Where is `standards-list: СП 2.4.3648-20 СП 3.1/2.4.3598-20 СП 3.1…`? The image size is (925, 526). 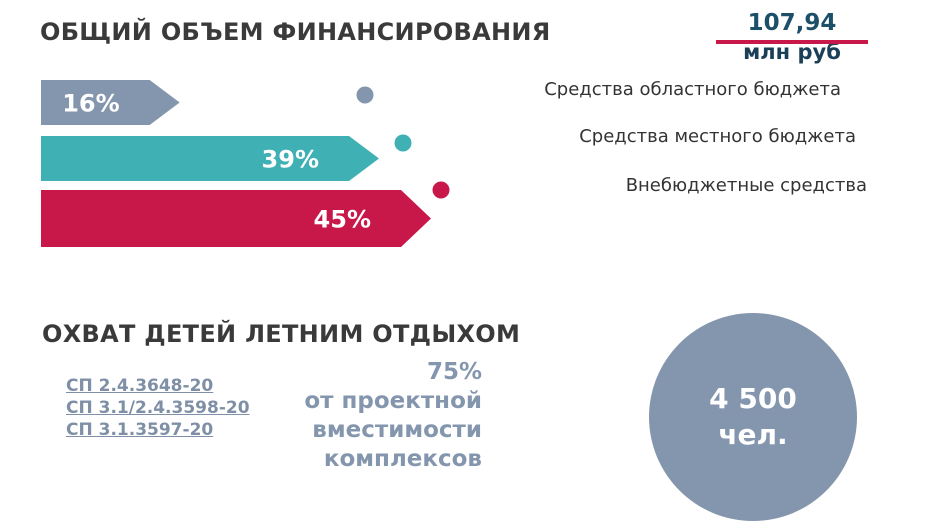
standards-list: СП 2.4.3648-20 СП 3.1/2.4.3598-20 СП 3.1… is located at coordinates (158, 408).